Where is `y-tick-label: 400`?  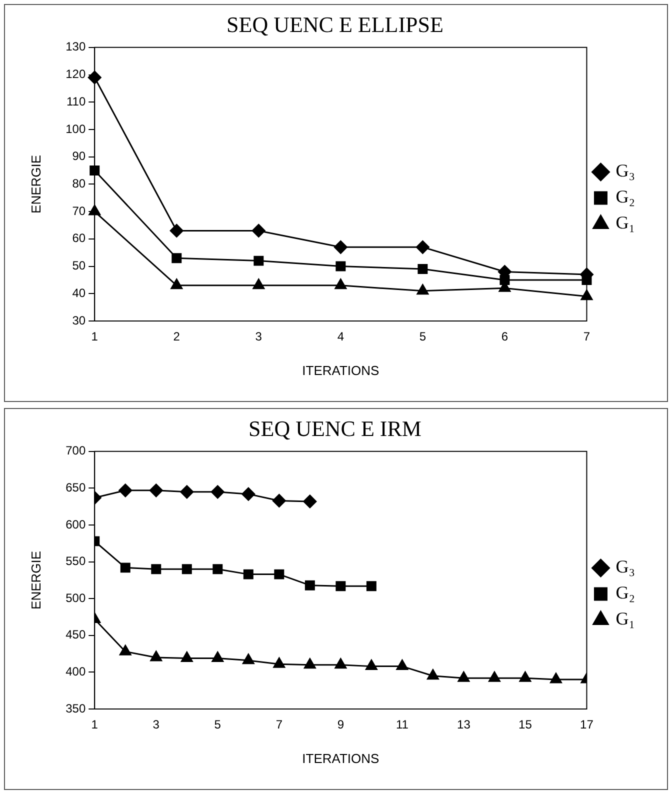 y-tick-label: 400 is located at coordinates (76, 671).